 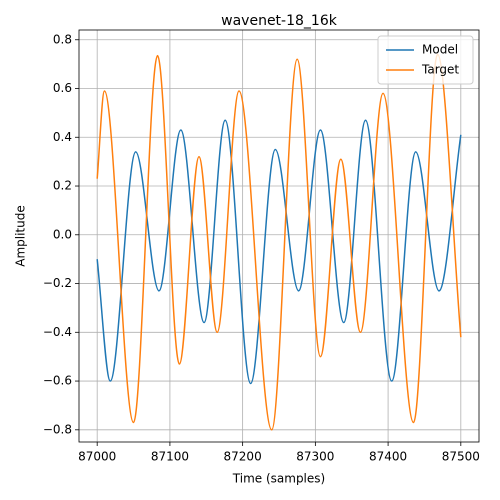 What do you see at coordinates (62, 234) in the screenshot?
I see `y-tick-label: 0.0` at bounding box center [62, 234].